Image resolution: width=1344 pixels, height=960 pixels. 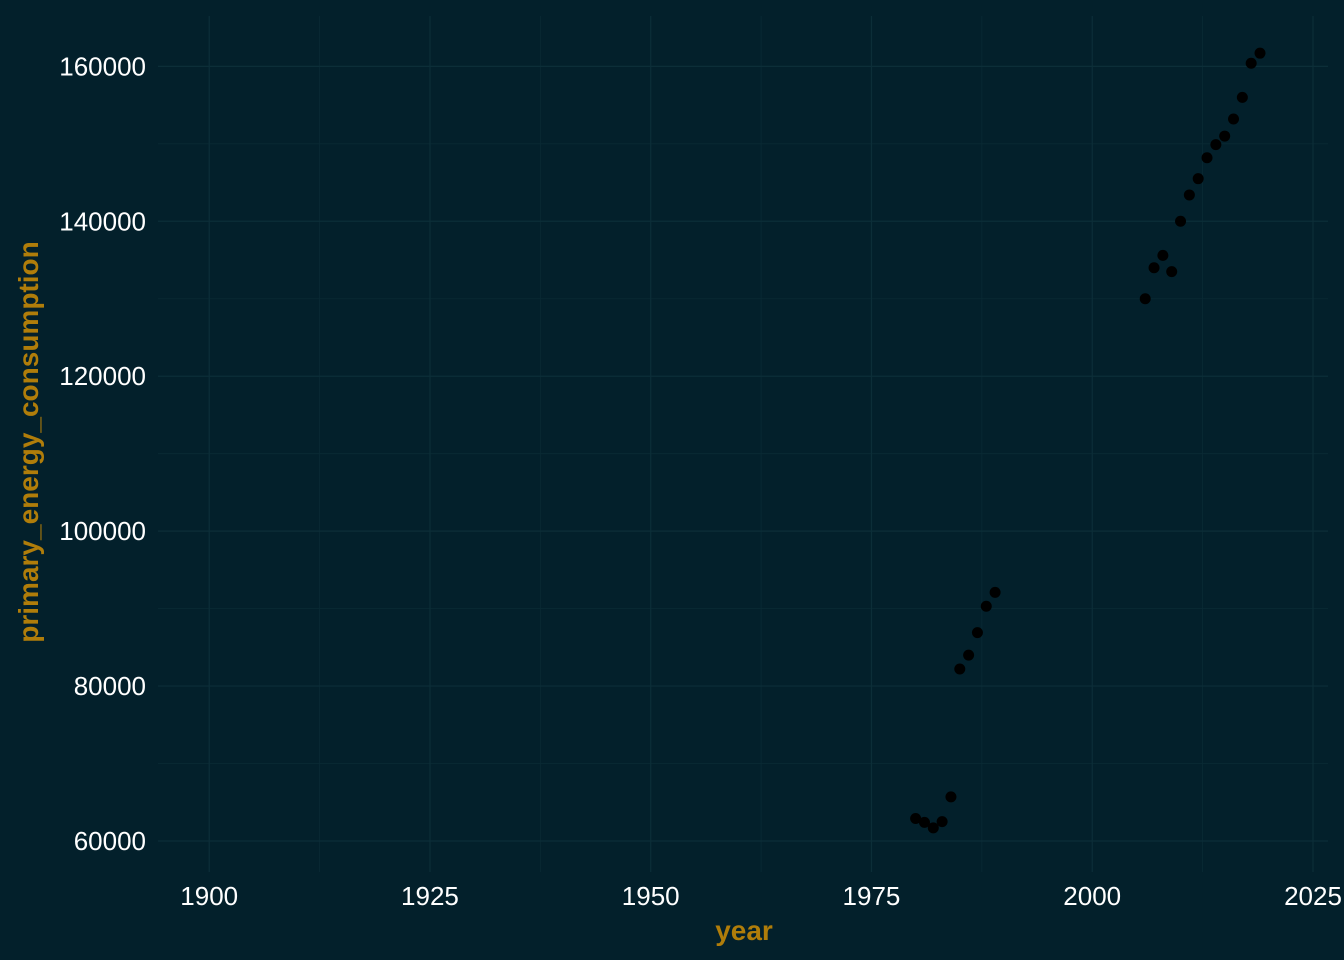 I want to click on y-tick-label: 80000, so click(x=110, y=686).